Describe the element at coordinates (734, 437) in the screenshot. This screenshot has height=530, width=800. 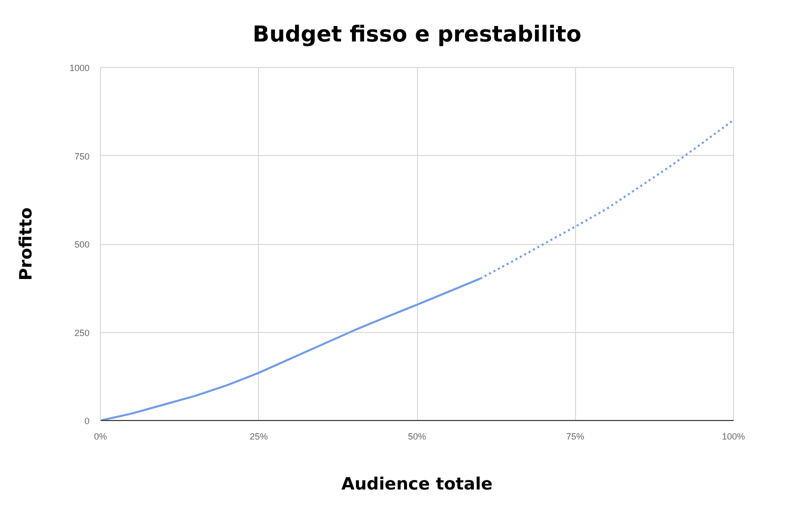
I see `x-tick-label: 100%` at that location.